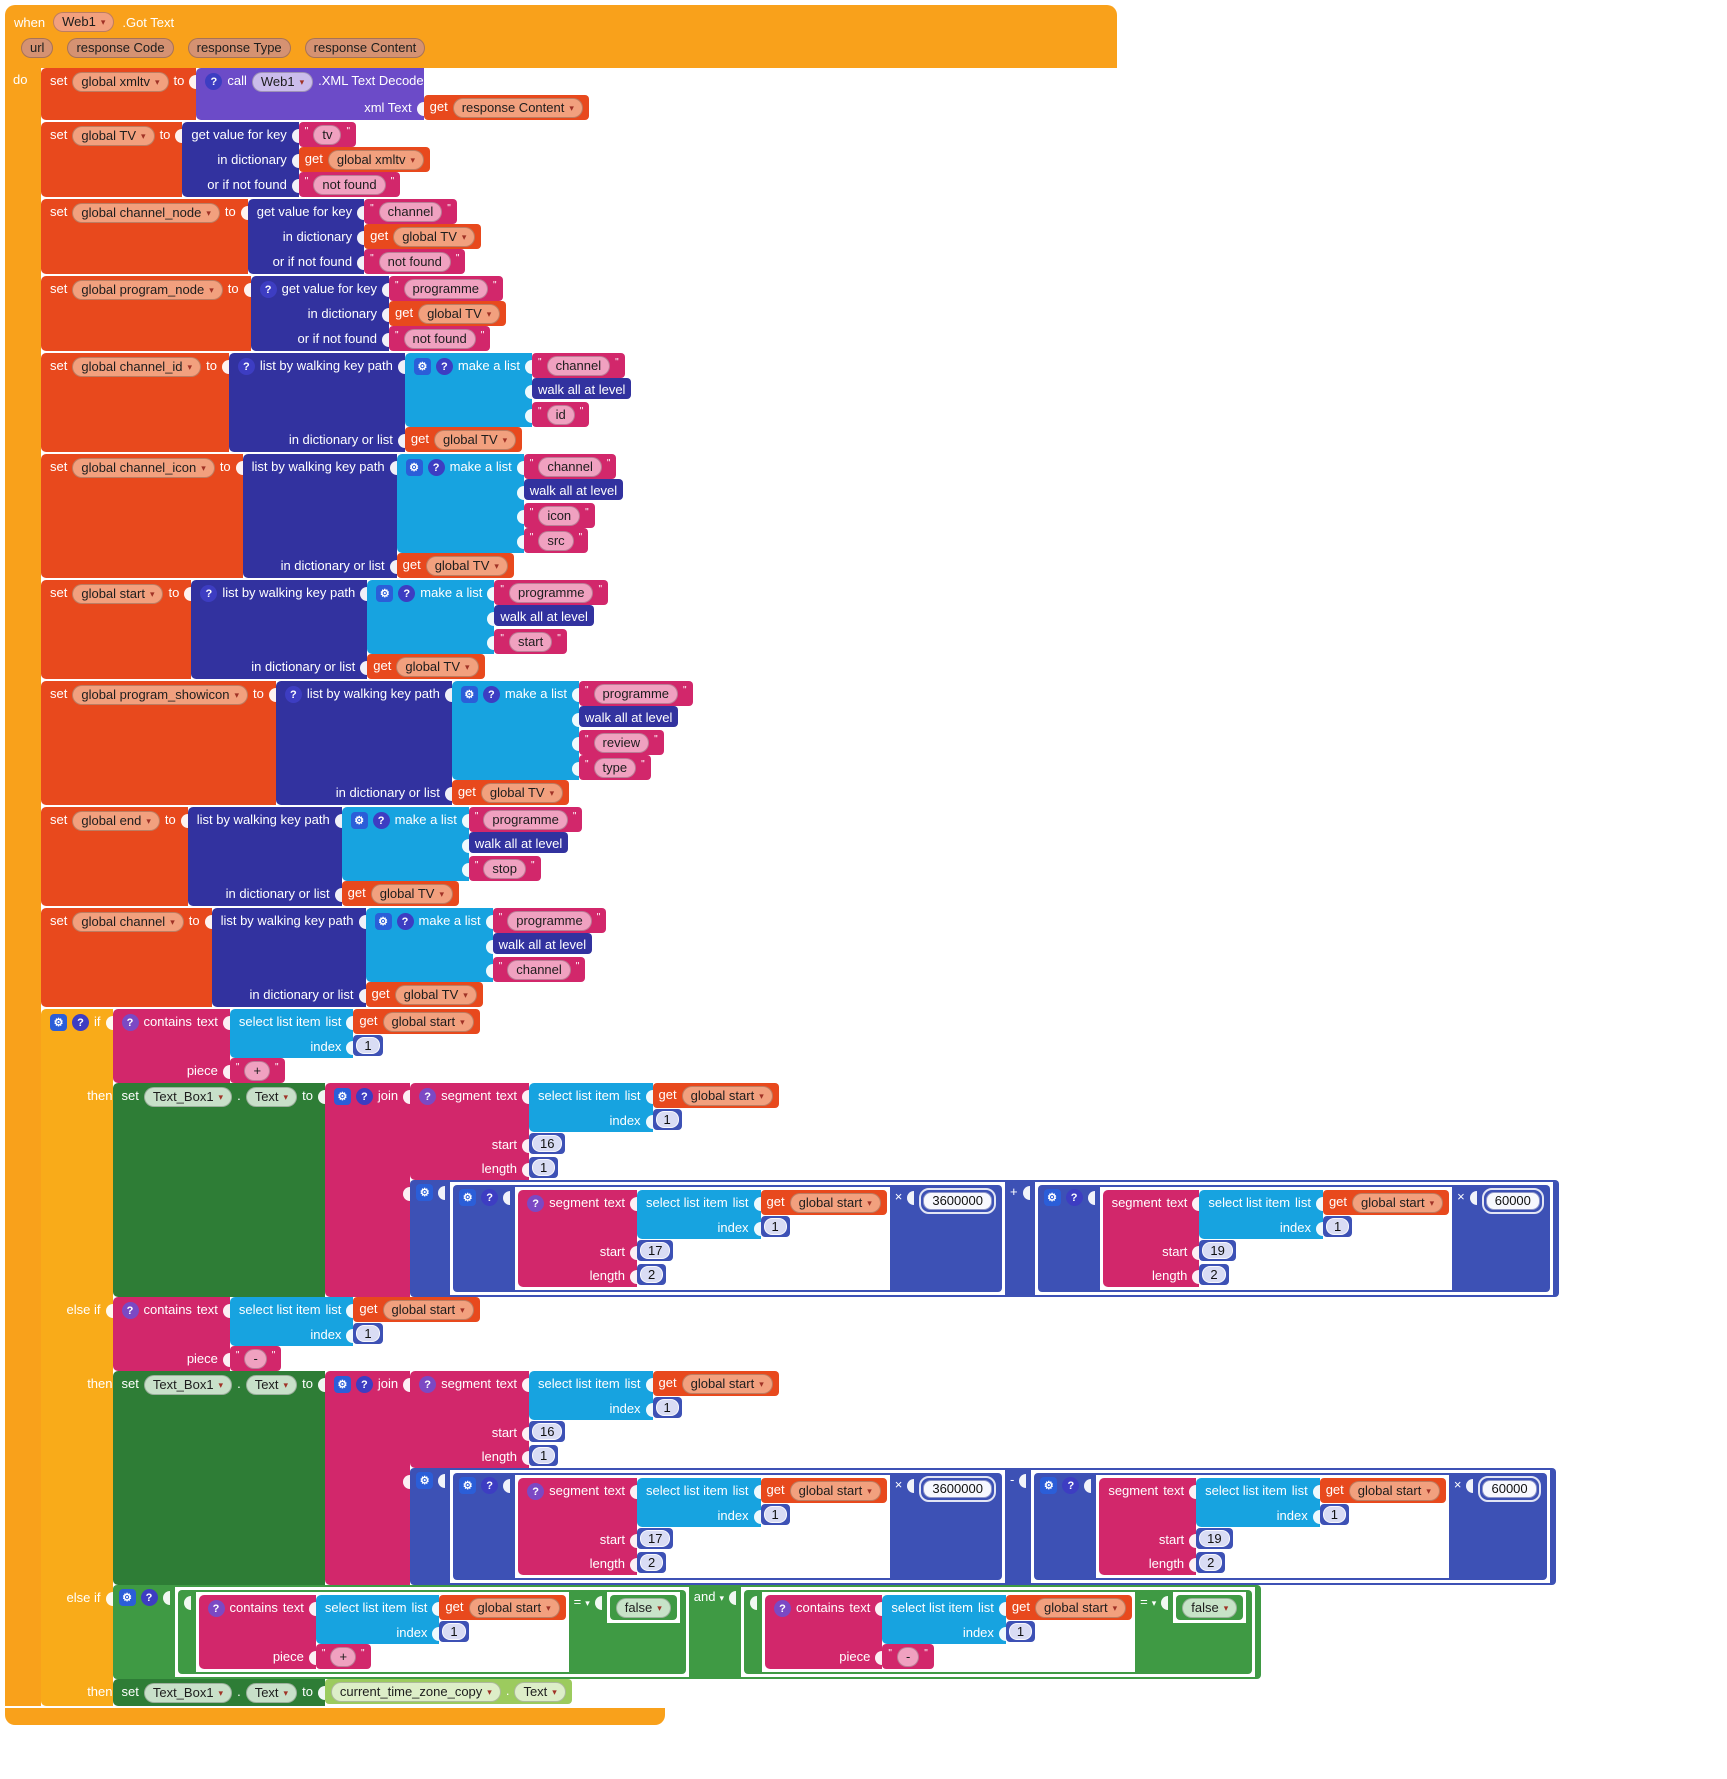  I want to click on string-tv: " tv ", so click(327, 134).